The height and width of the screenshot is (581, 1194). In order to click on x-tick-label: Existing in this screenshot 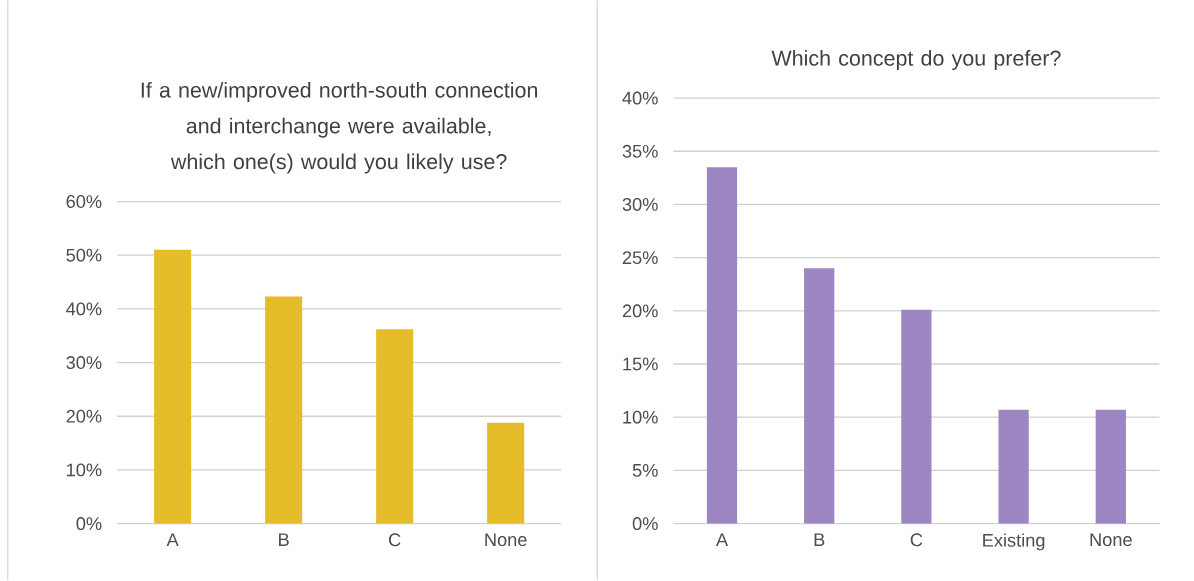, I will do `click(1014, 542)`.